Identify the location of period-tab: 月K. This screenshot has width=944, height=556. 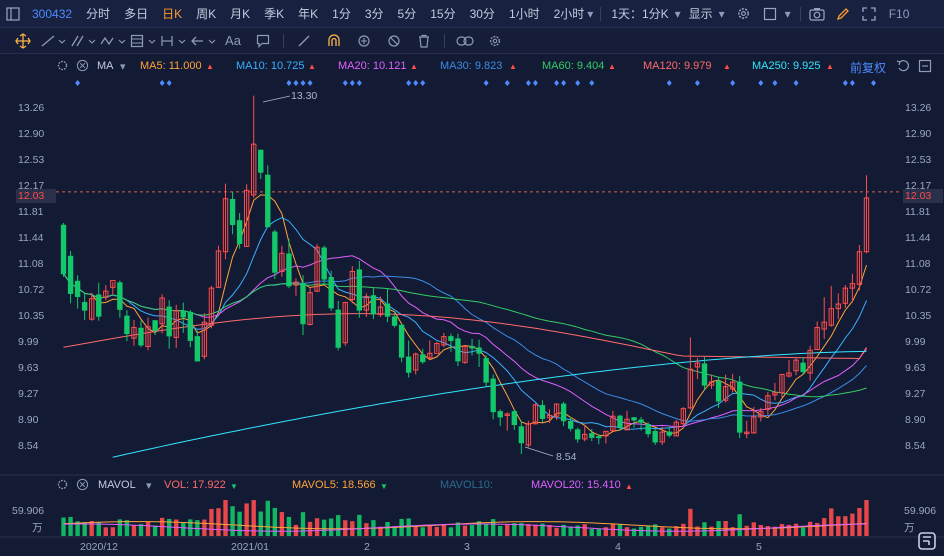
(240, 14).